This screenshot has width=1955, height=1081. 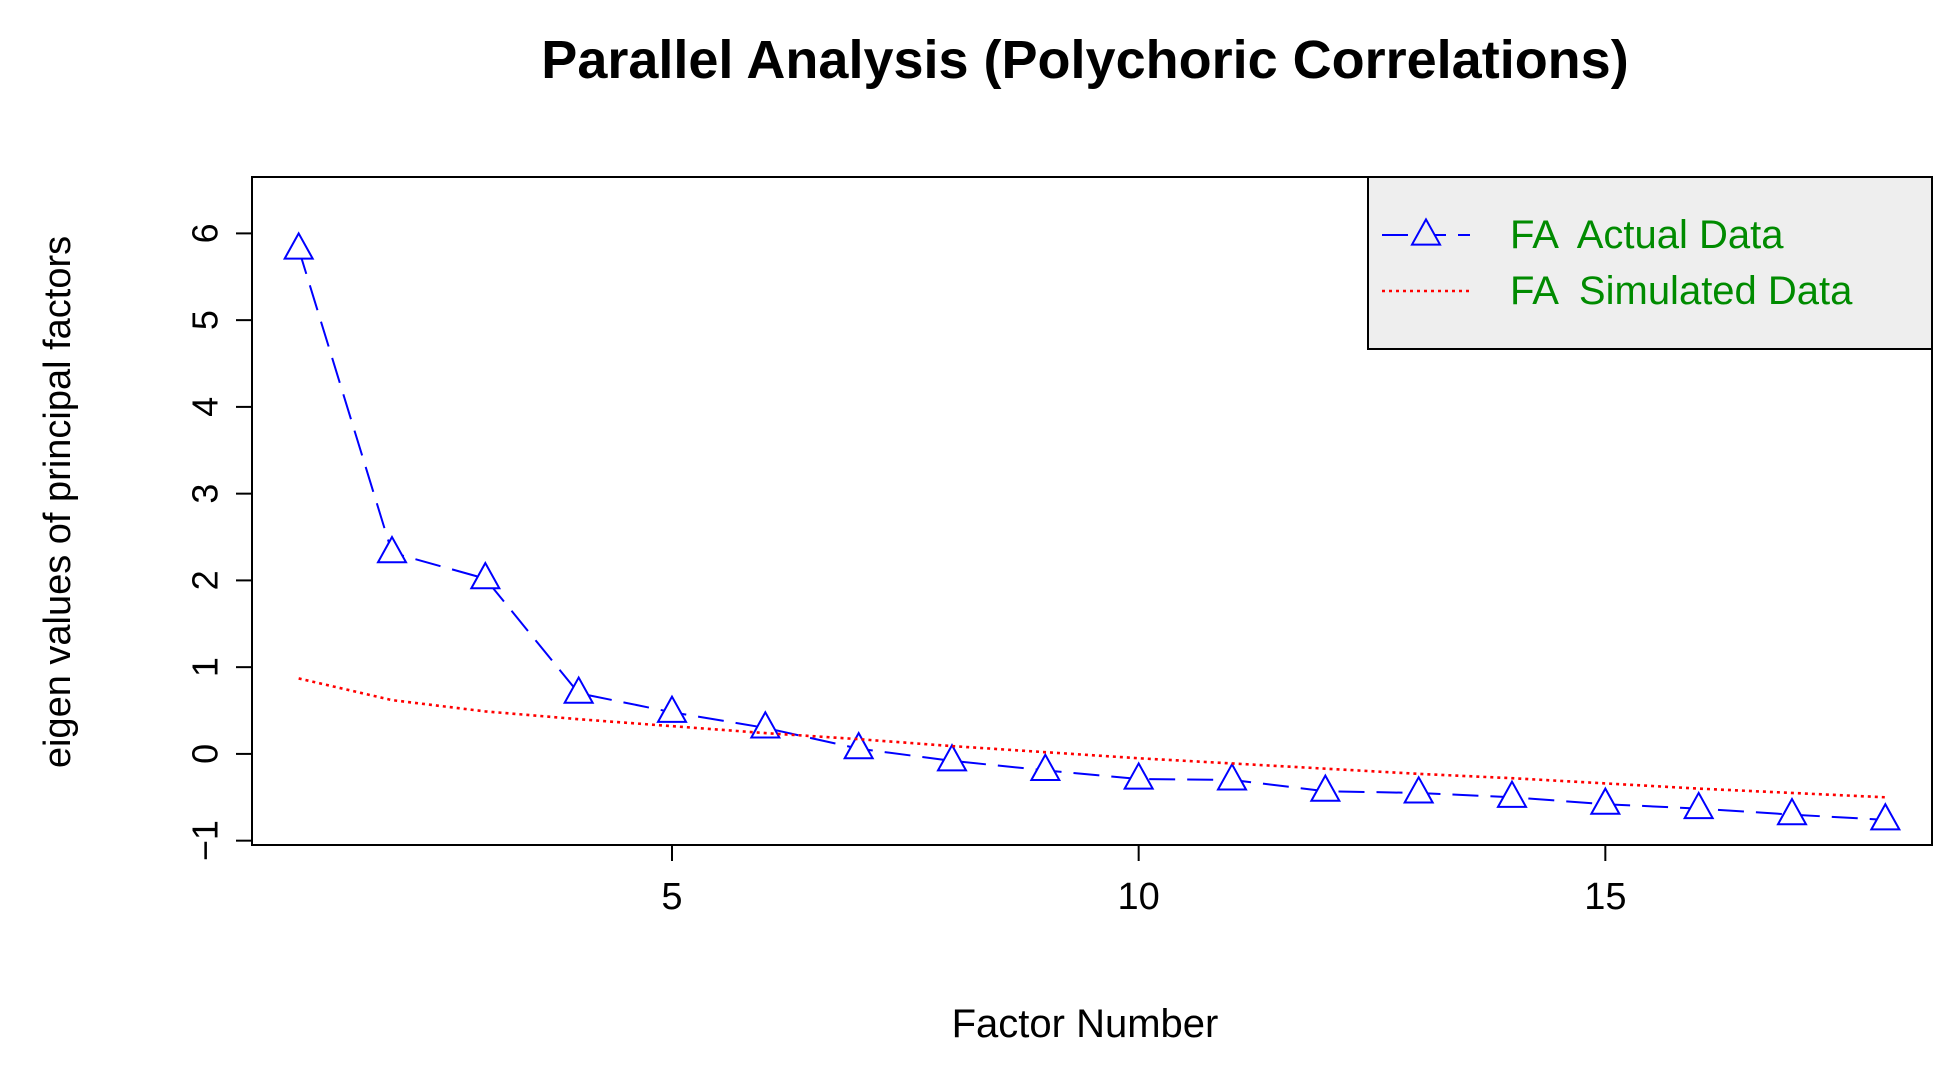 I want to click on x-axis-label: Factor Number, so click(x=1085, y=1024).